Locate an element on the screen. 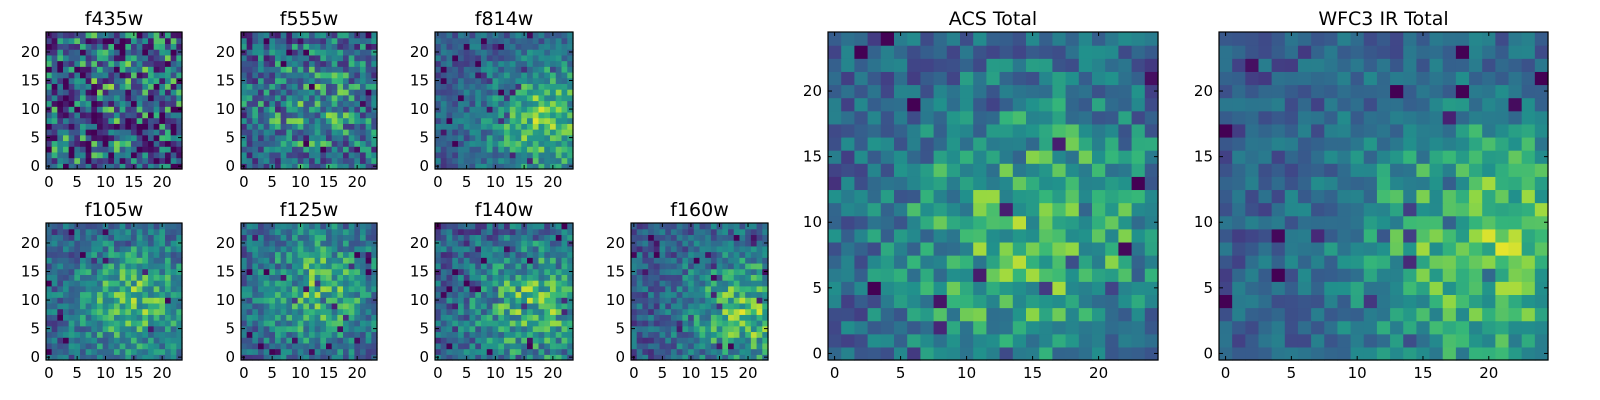  x-tick-label: 0 is located at coordinates (49, 182).